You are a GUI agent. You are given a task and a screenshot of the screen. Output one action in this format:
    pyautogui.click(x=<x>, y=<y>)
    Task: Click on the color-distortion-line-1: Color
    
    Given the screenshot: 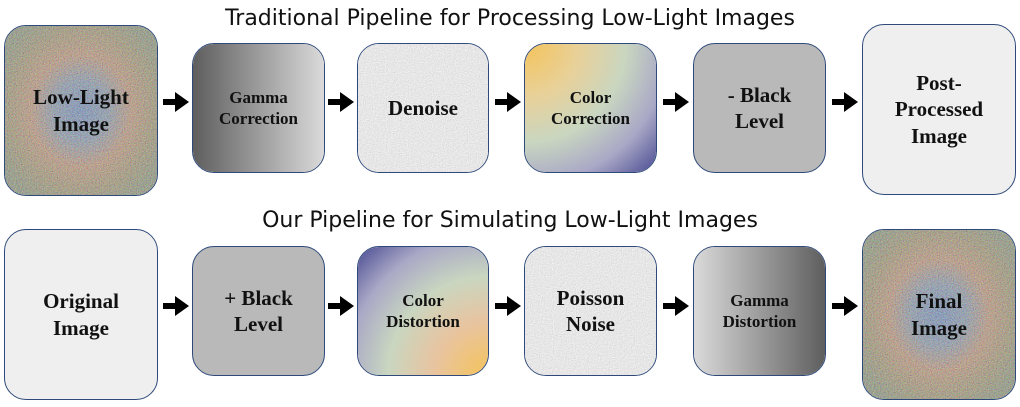 What is the action you would take?
    pyautogui.click(x=423, y=300)
    